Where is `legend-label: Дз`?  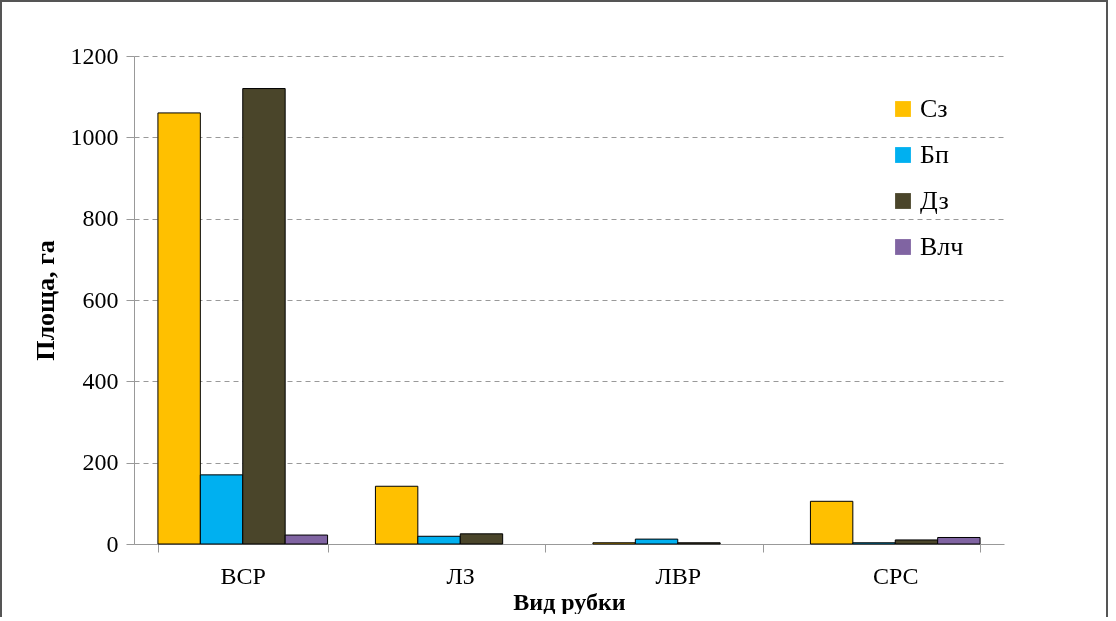
legend-label: Дз is located at coordinates (934, 200).